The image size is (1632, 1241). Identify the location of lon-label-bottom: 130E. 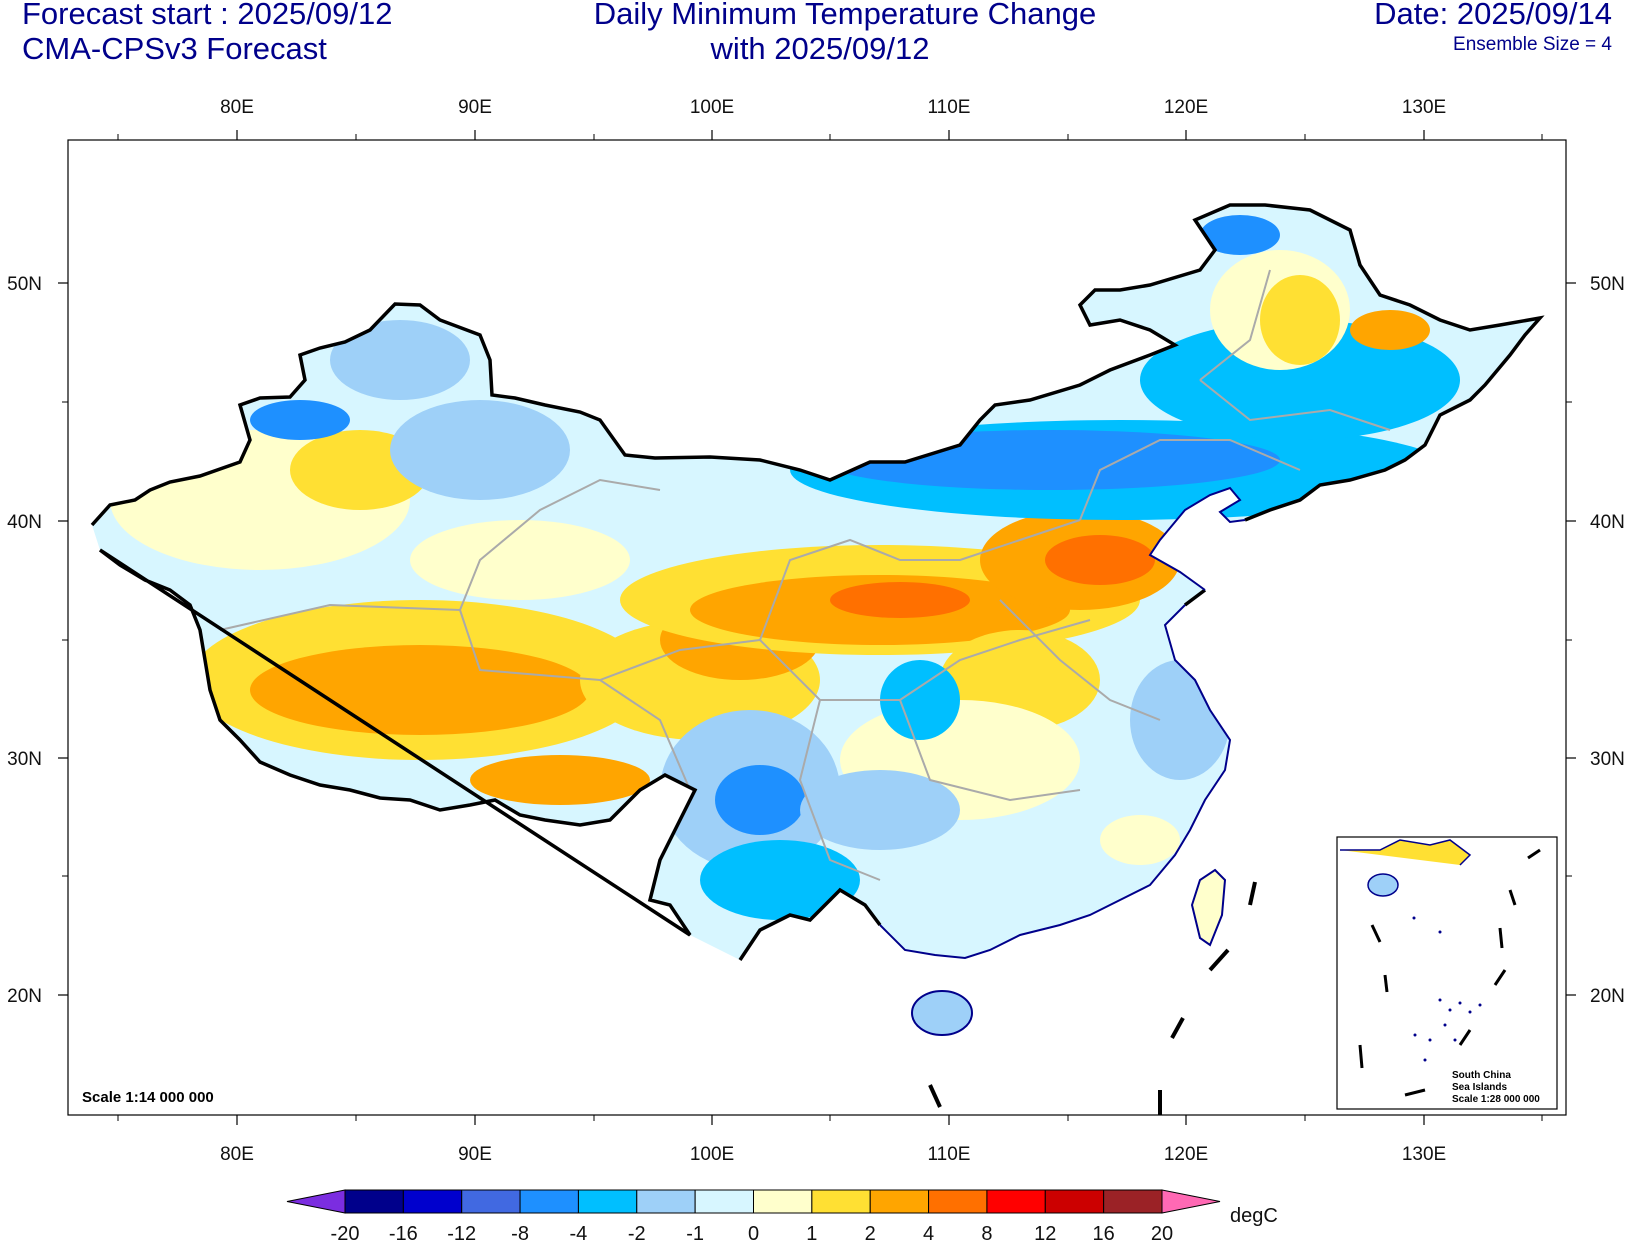
(1424, 1154).